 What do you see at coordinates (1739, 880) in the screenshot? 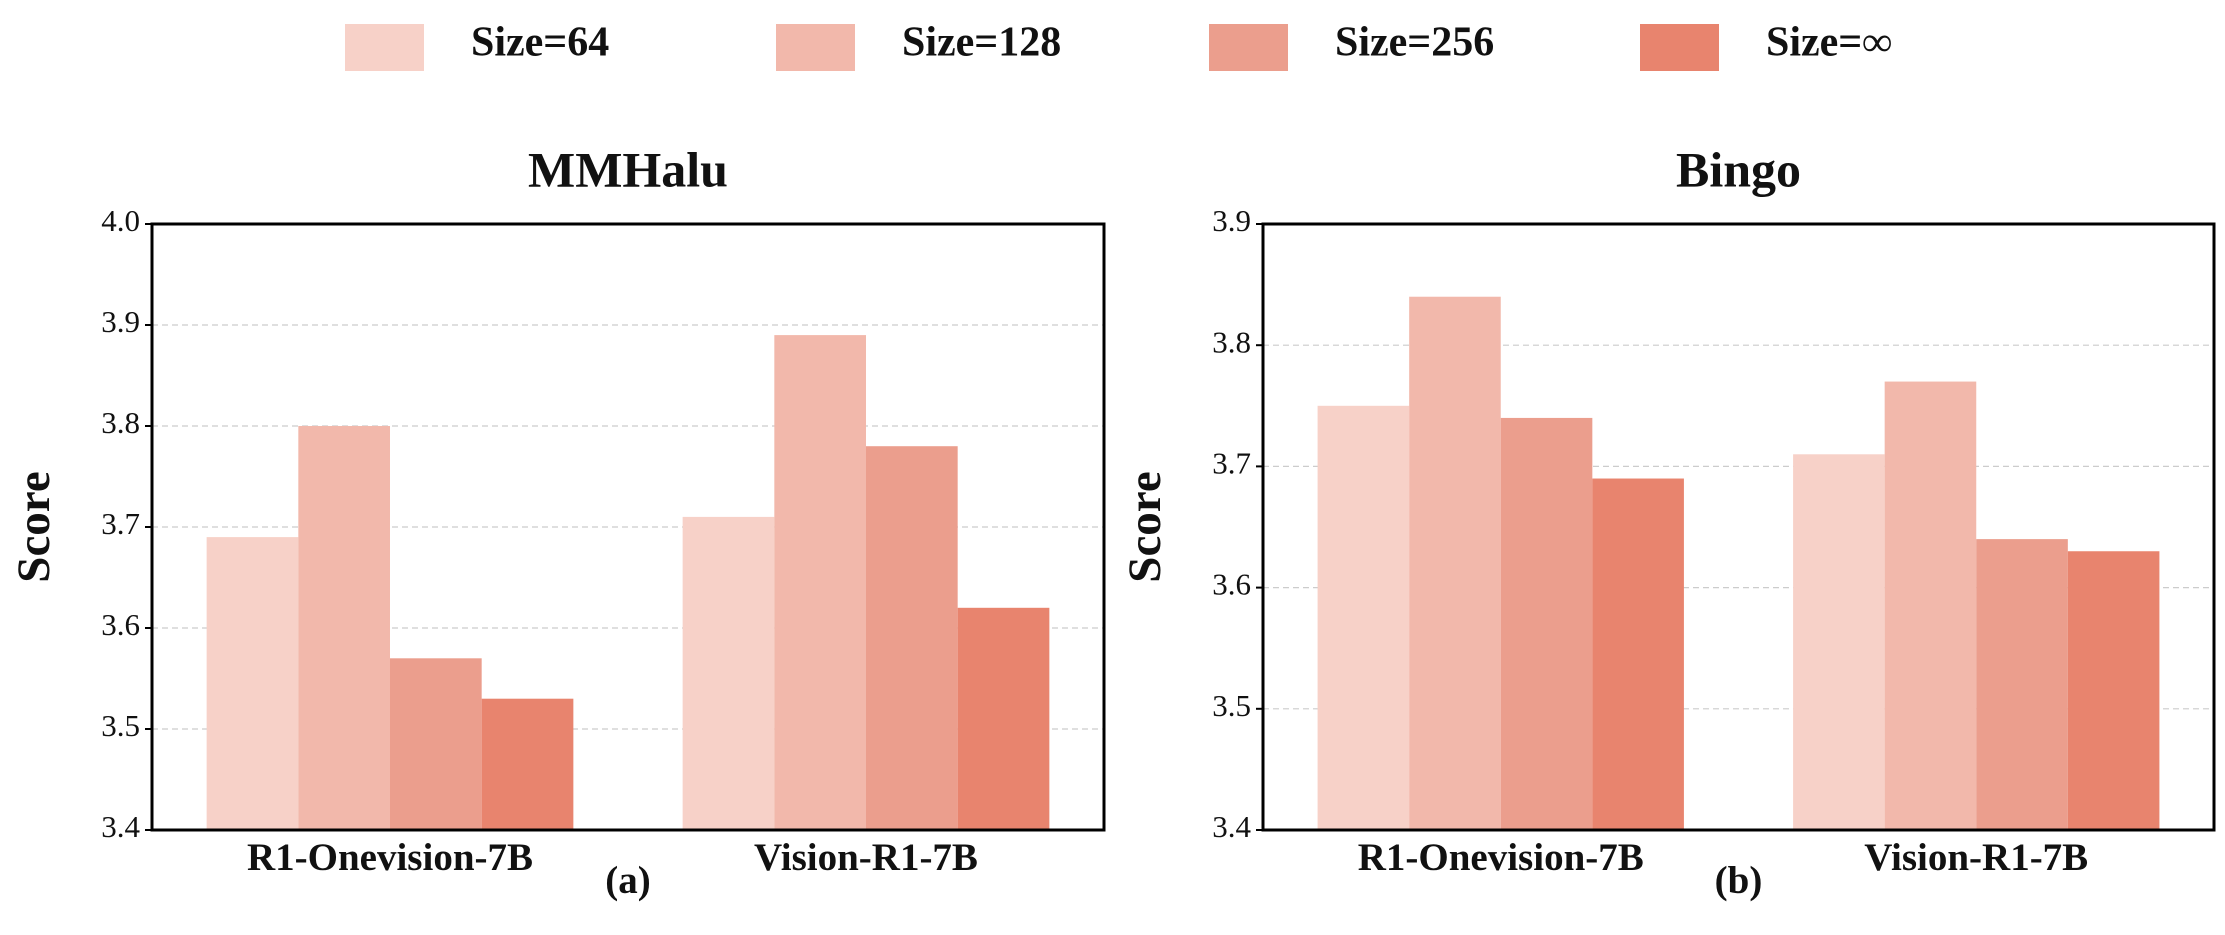
I see `panel-label: (b)` at bounding box center [1739, 880].